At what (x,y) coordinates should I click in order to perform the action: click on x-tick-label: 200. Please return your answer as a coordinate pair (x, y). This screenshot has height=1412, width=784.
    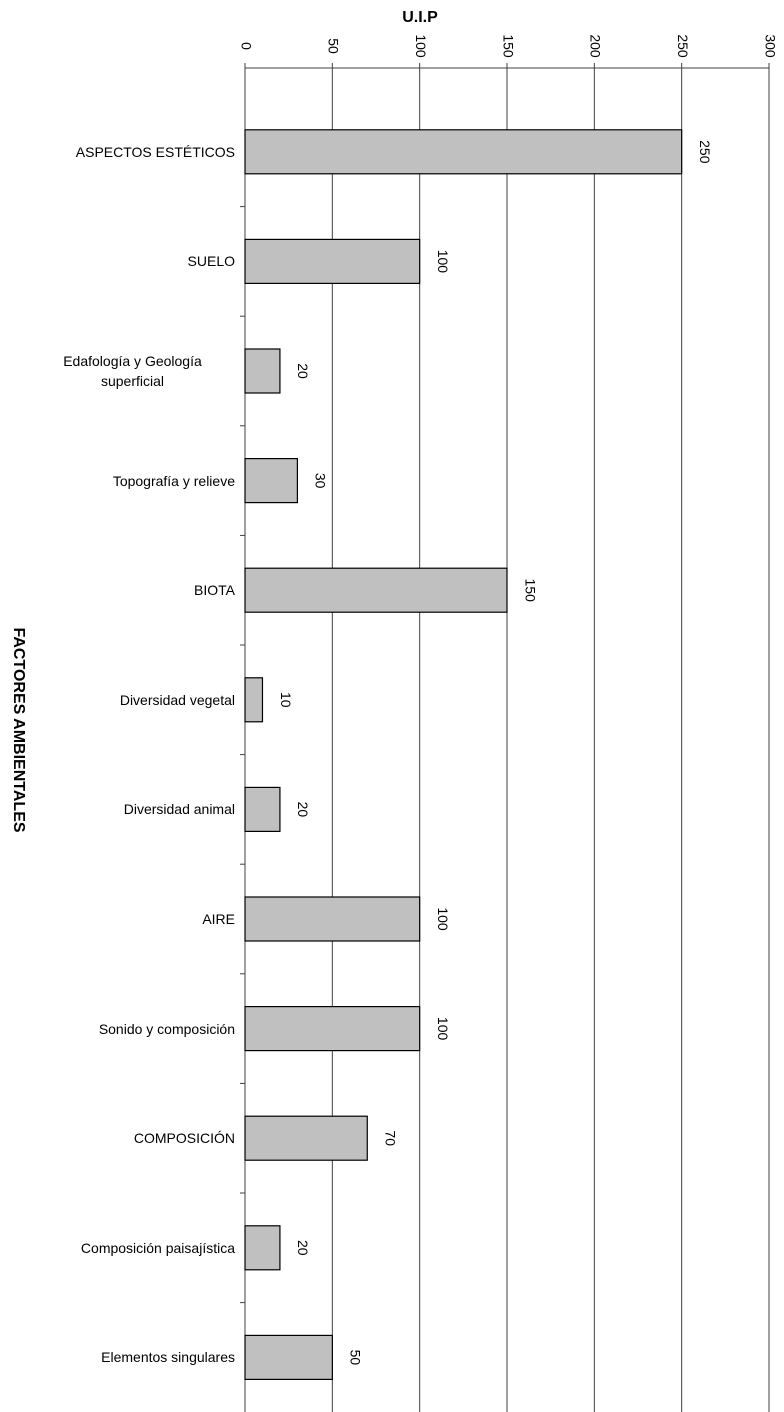
    Looking at the image, I should click on (596, 46).